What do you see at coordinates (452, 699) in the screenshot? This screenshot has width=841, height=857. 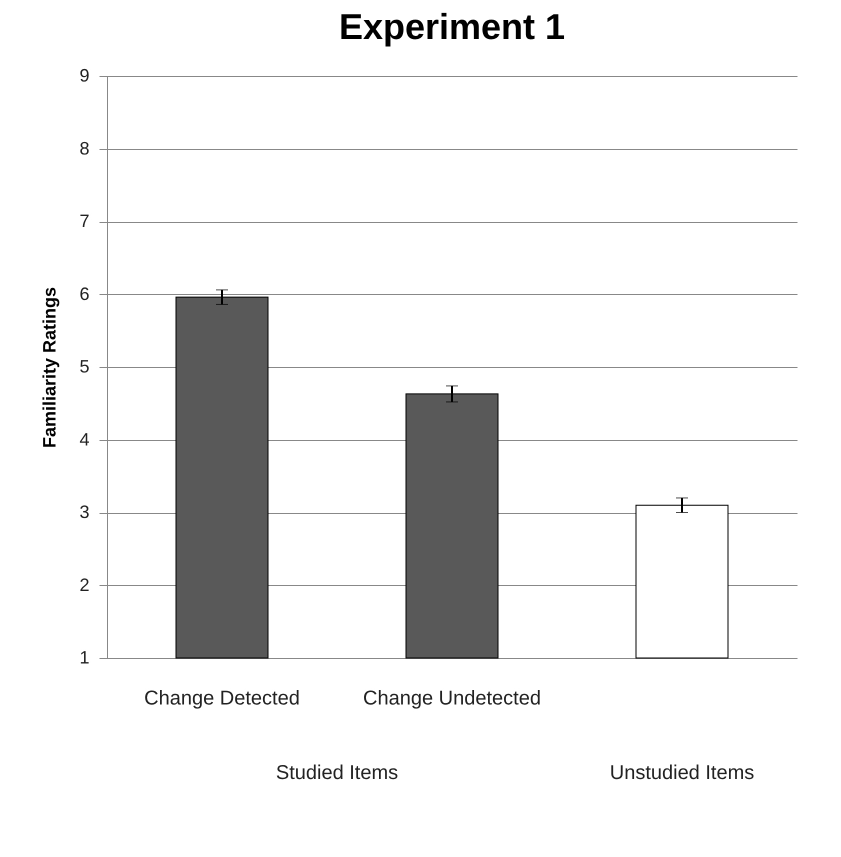 I see `x-tick-label: Change Undetected` at bounding box center [452, 699].